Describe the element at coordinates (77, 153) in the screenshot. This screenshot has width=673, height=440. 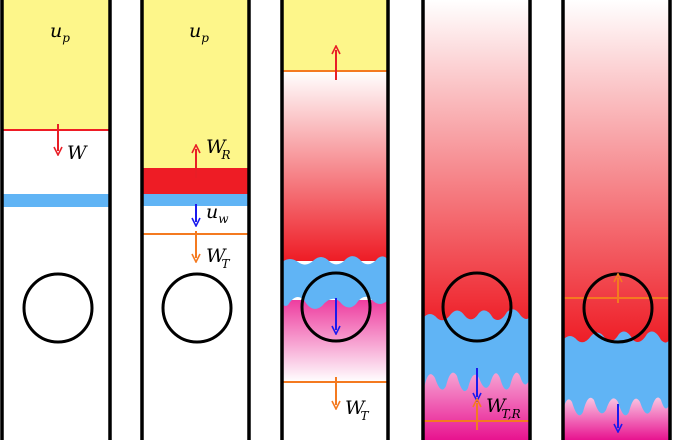
I see `panel-1-label-w: W` at that location.